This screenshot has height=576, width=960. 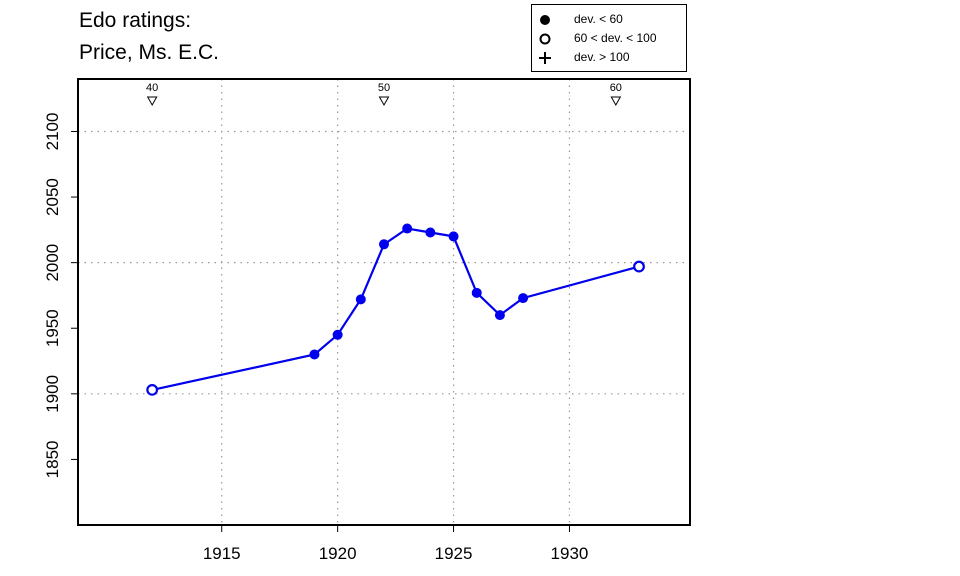 I want to click on top-marker-label: 40, so click(x=152, y=88).